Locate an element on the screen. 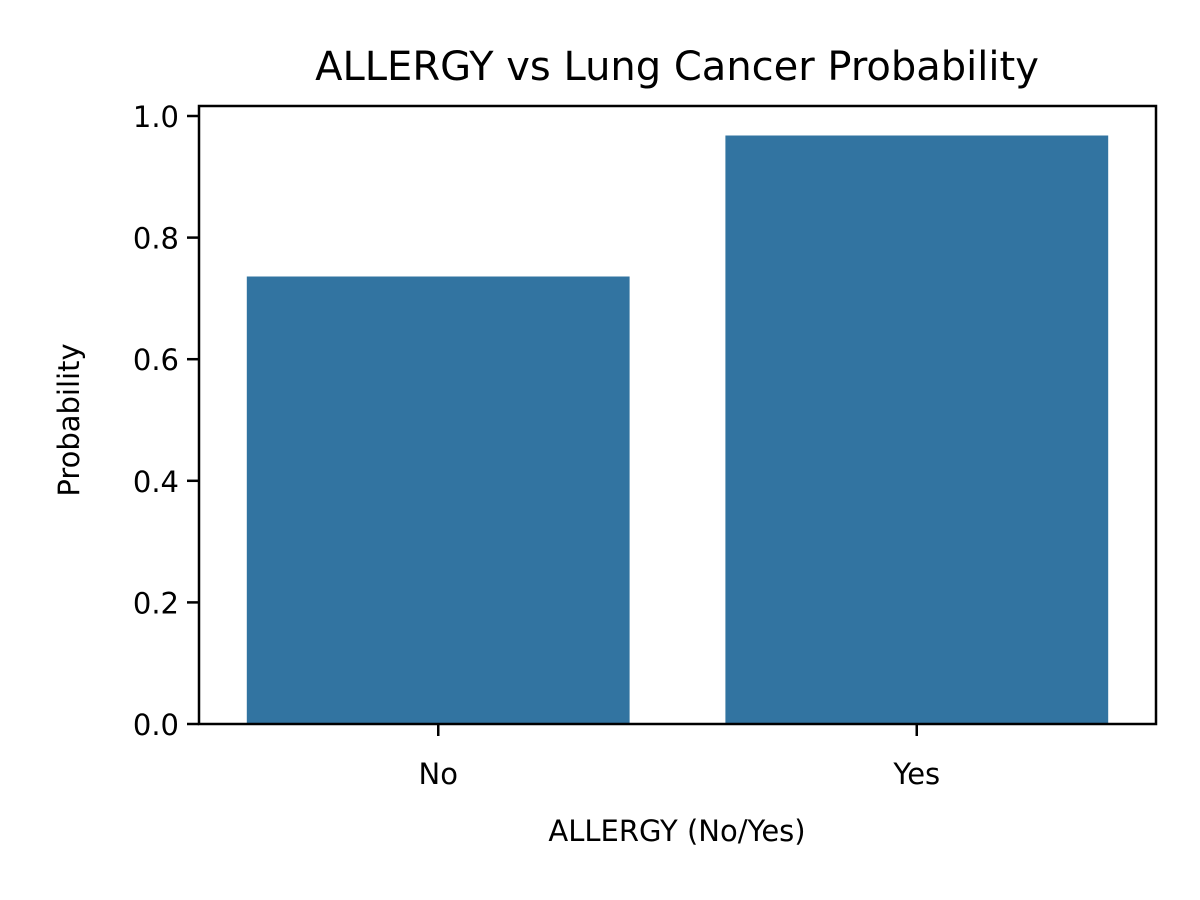  y-tick-label: 1.0 is located at coordinates (156, 117).